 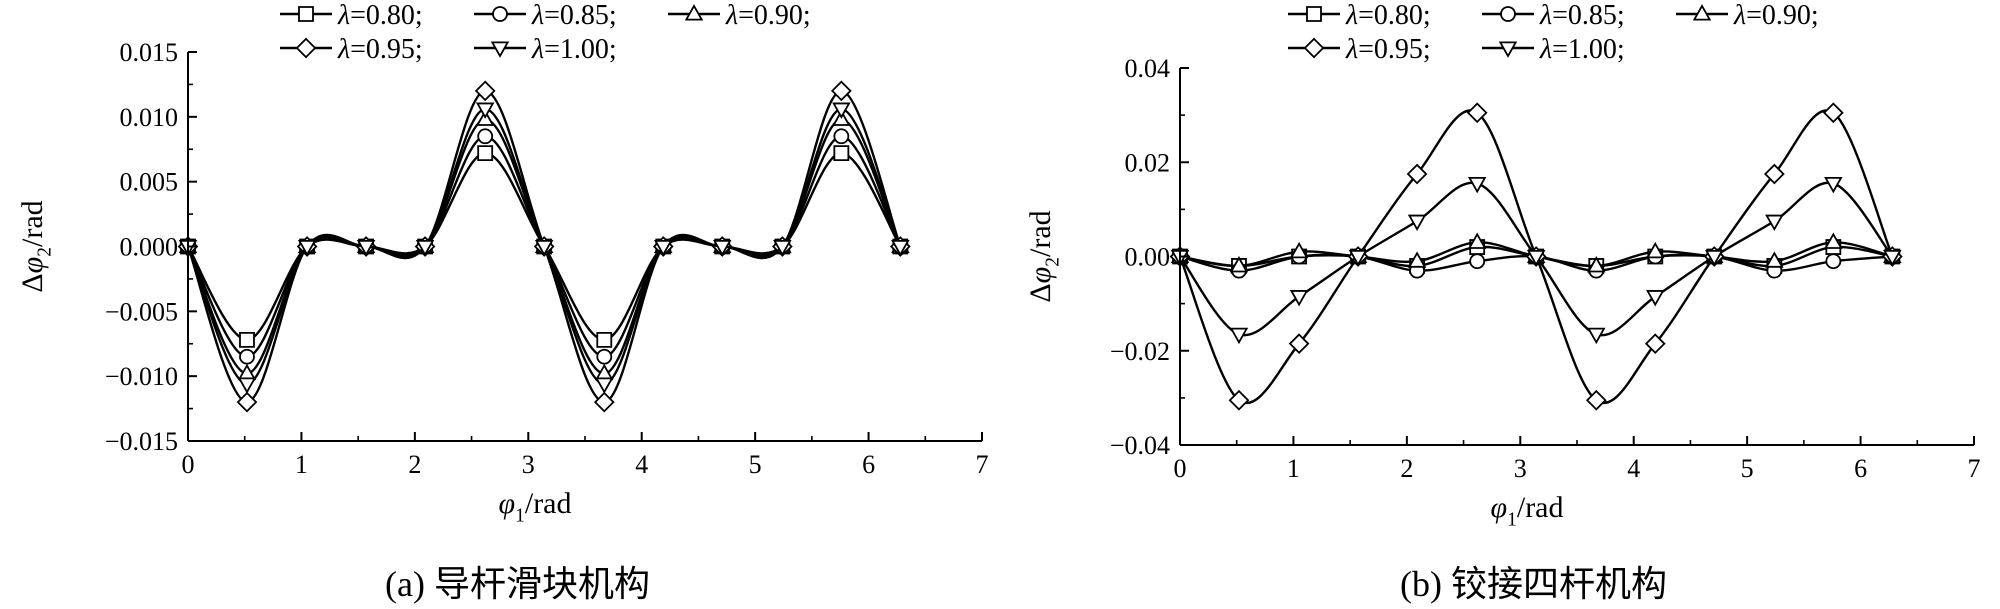 I want to click on y-tick-label-3: 0.000, so click(x=149, y=247).